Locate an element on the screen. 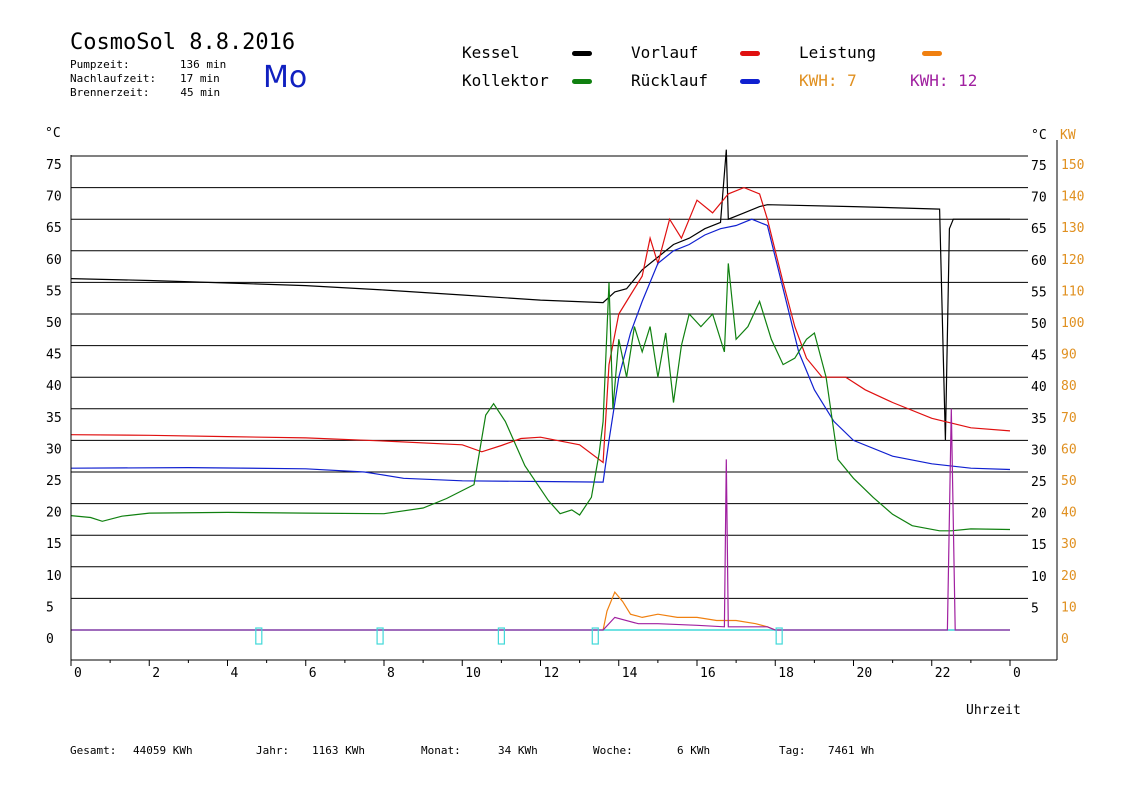 The width and height of the screenshot is (1148, 812). legend-kwh12-label: KWH: 12 is located at coordinates (944, 80).